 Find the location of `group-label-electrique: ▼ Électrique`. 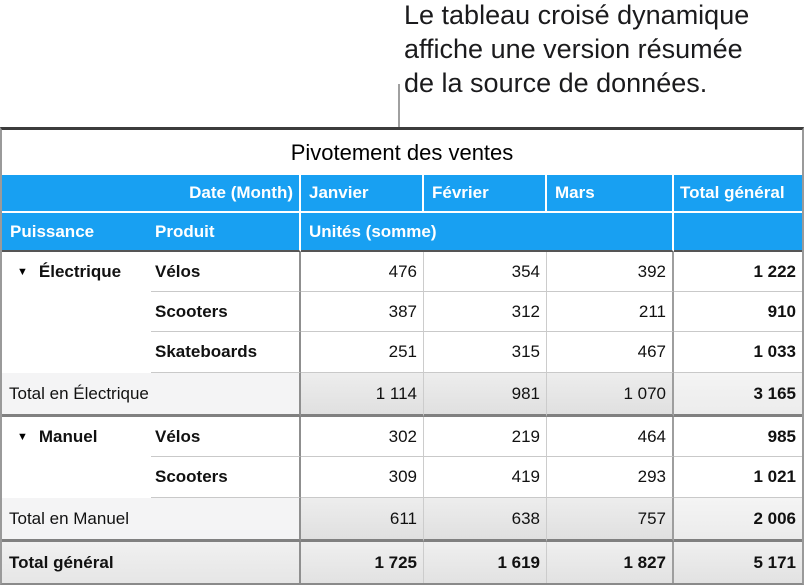

group-label-electrique: ▼ Électrique is located at coordinates (76, 272).